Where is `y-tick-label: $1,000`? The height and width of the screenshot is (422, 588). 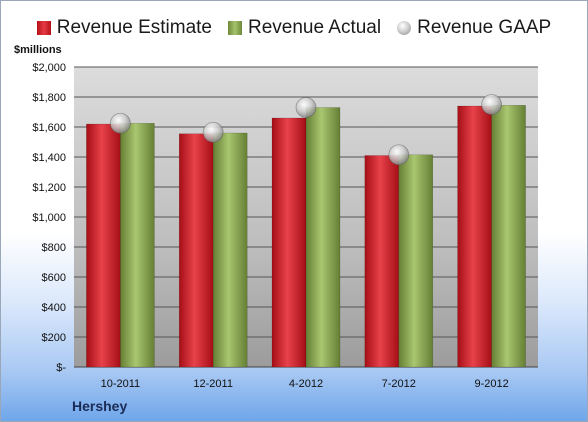
y-tick-label: $1,000 is located at coordinates (49, 218).